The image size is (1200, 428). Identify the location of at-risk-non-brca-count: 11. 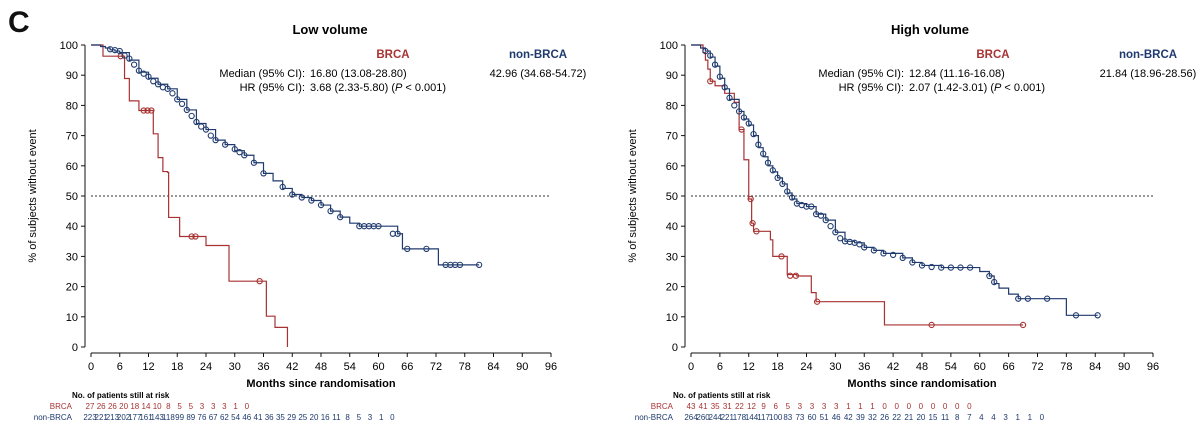
(945, 417).